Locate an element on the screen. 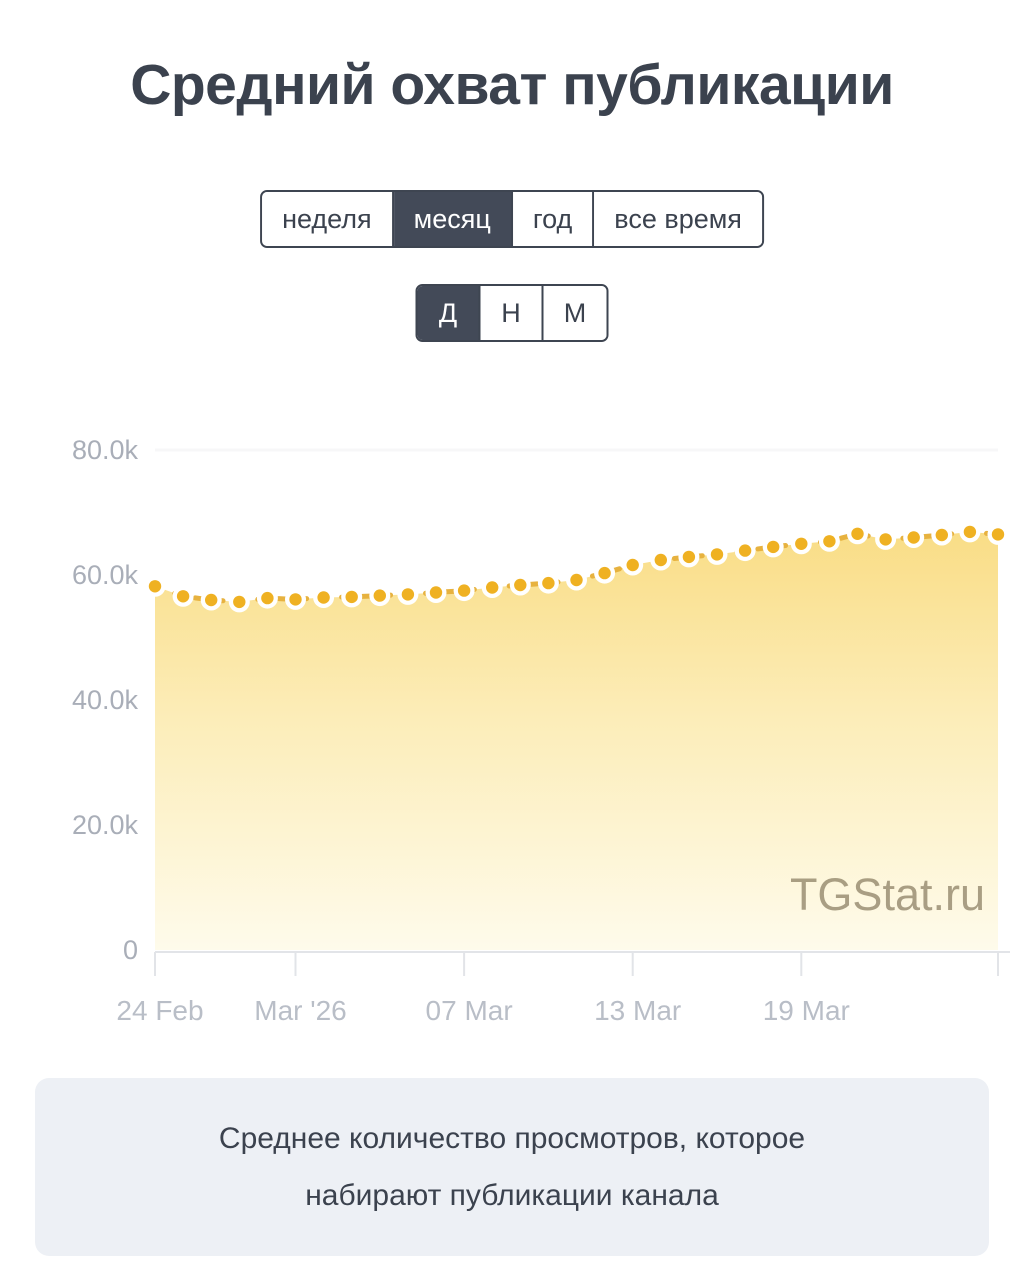 The width and height of the screenshot is (1024, 1268). period-option-year: год is located at coordinates (553, 219).